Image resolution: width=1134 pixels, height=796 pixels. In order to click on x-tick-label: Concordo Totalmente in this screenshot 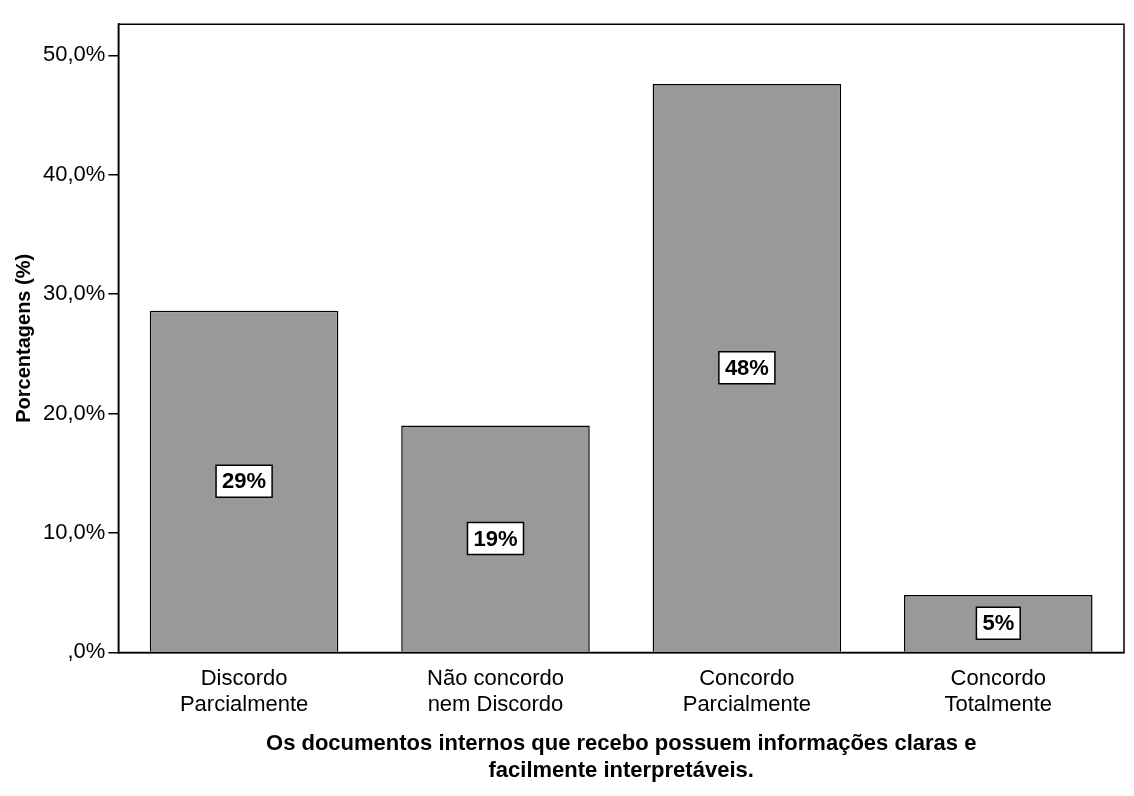, I will do `click(998, 690)`.